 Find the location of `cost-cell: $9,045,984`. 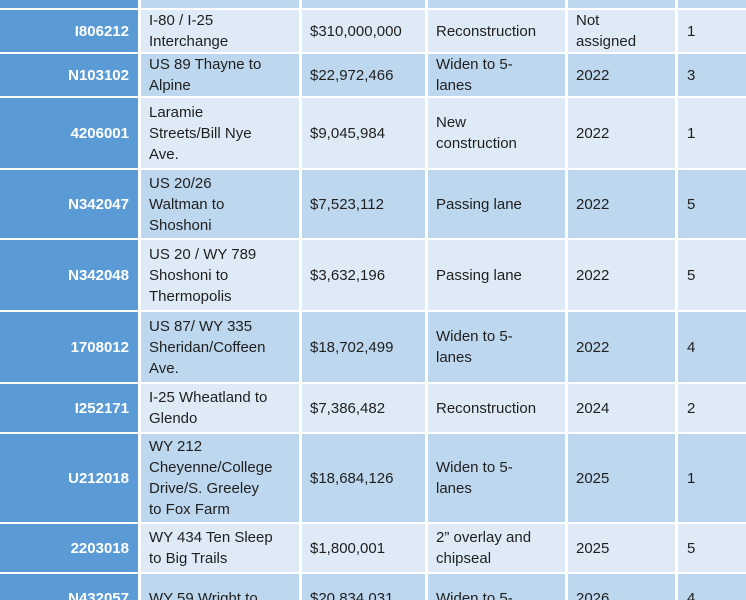

cost-cell: $9,045,984 is located at coordinates (363, 133).